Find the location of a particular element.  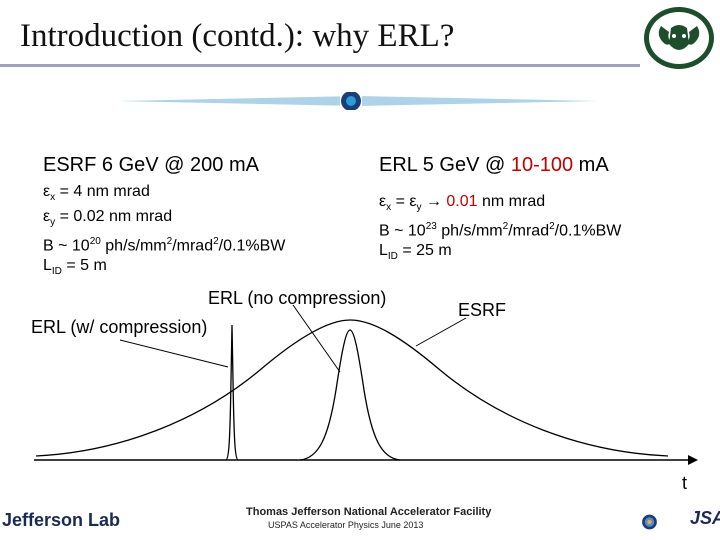

label-erl-no-compression: ERL (no compression) is located at coordinates (297, 298).